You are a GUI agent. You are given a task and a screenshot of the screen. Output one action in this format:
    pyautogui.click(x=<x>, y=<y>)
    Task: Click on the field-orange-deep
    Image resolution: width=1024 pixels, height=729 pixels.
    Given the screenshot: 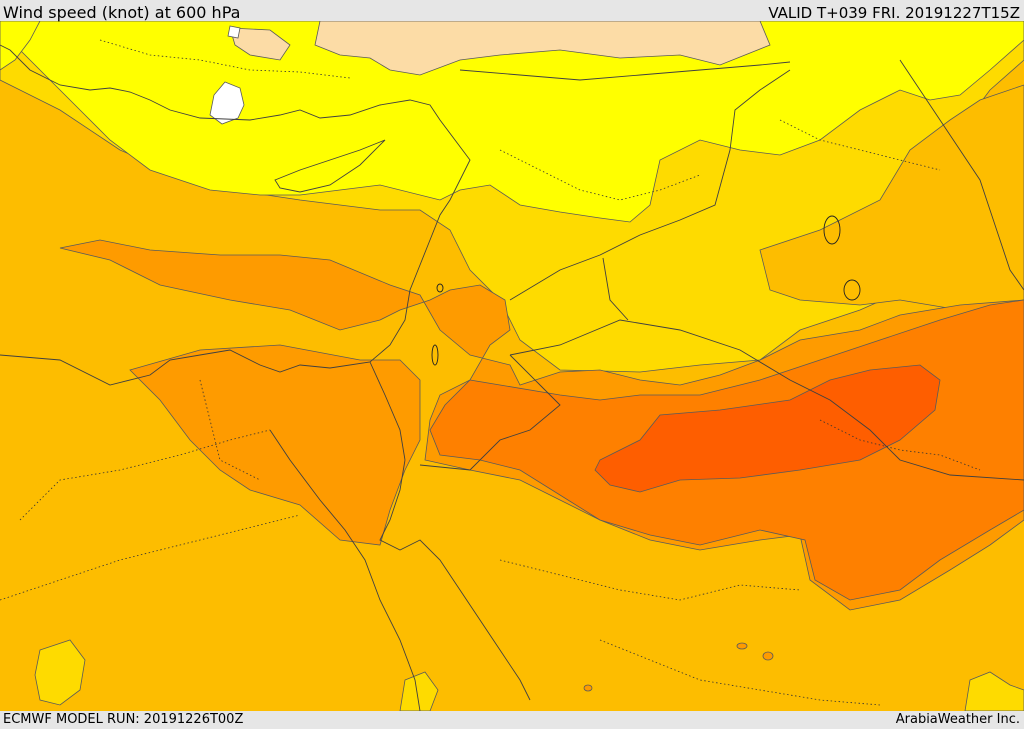 What is the action you would take?
    pyautogui.click(x=767, y=428)
    